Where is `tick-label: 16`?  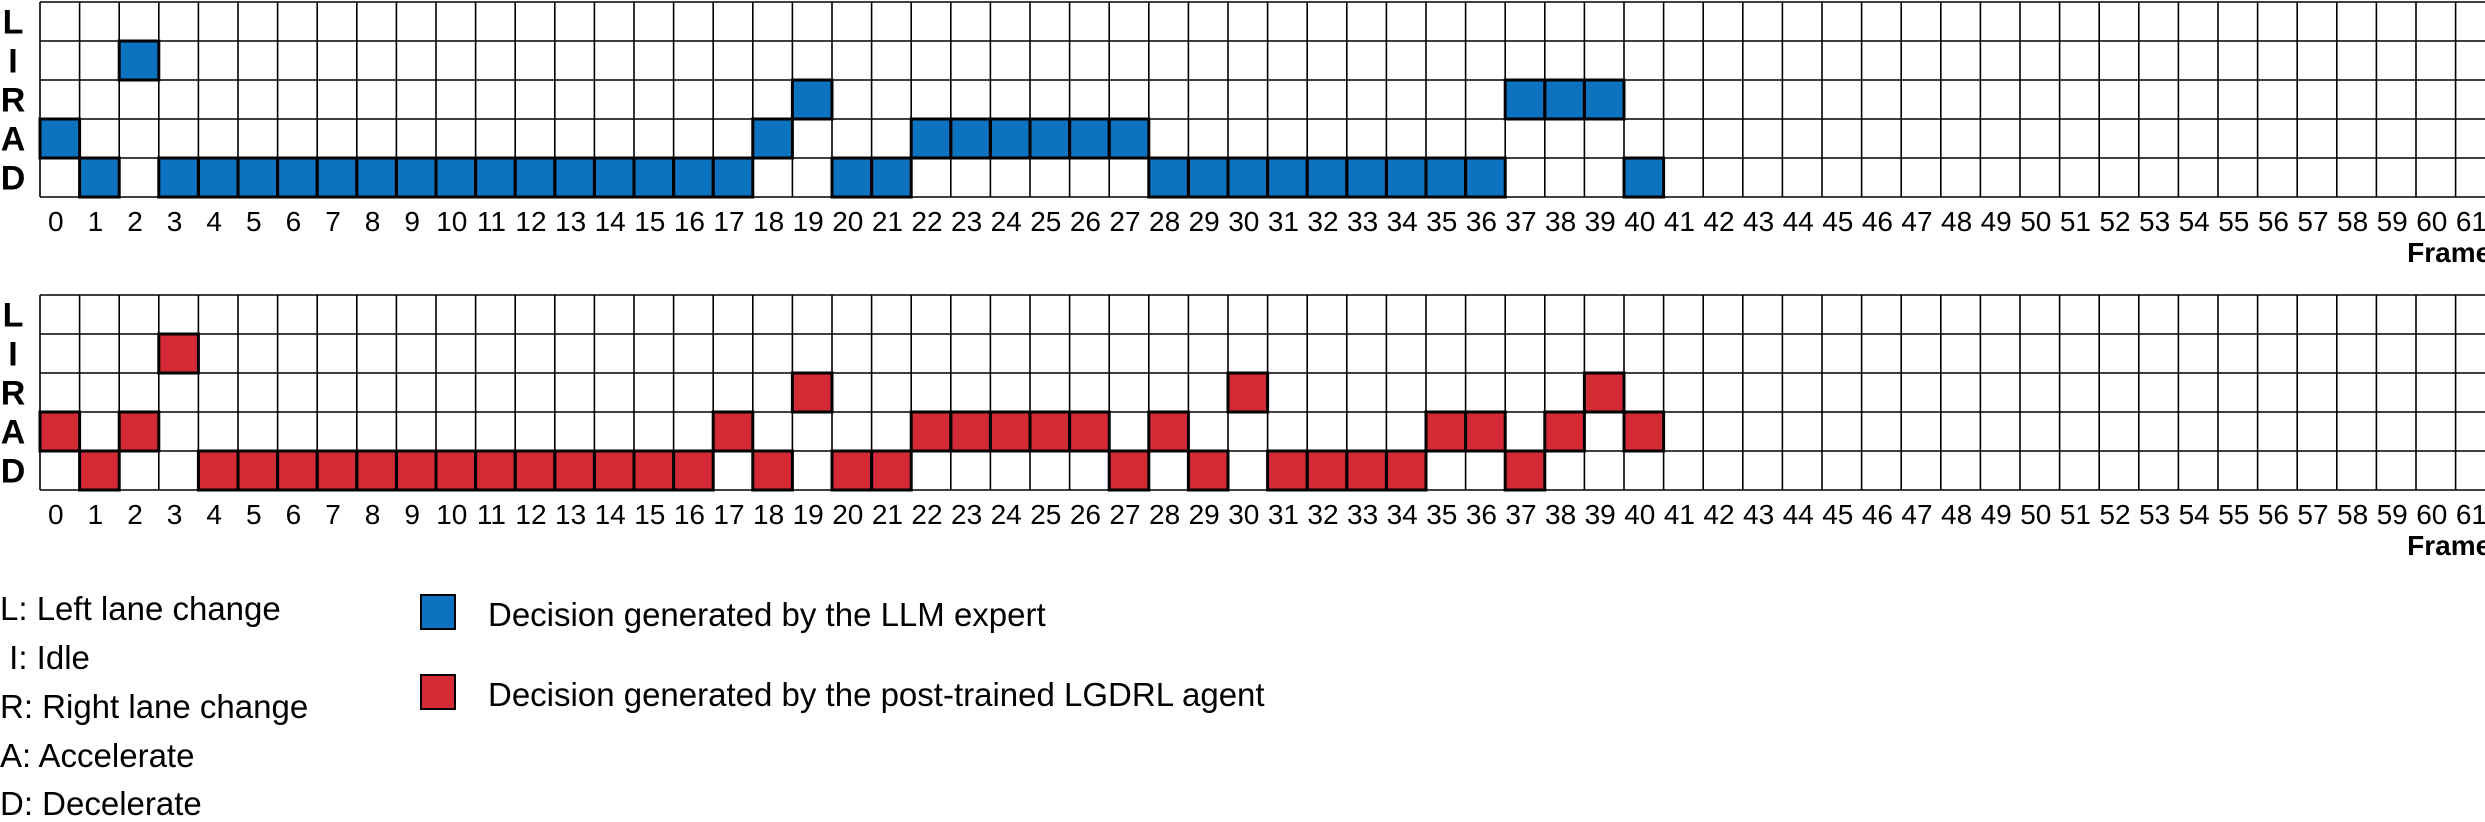
tick-label: 16 is located at coordinates (689, 221).